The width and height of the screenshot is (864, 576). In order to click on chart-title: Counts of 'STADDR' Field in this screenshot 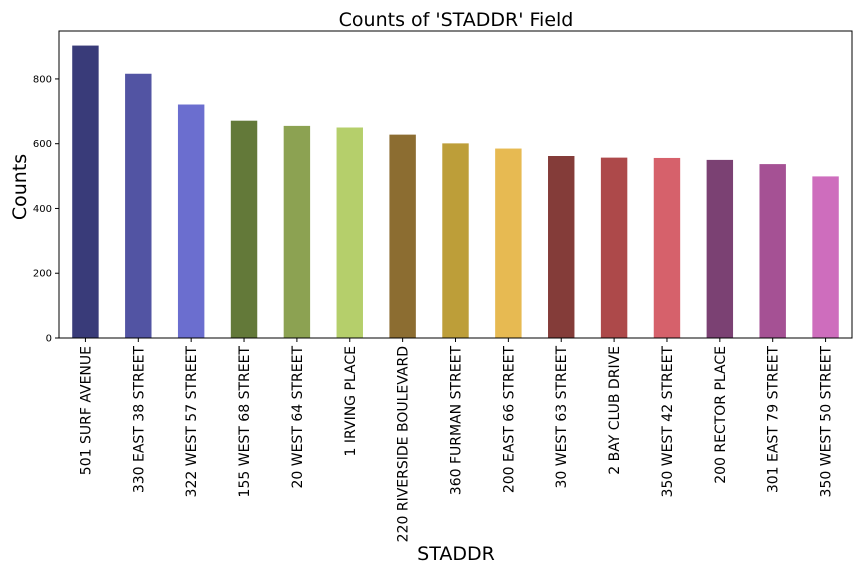, I will do `click(456, 20)`.